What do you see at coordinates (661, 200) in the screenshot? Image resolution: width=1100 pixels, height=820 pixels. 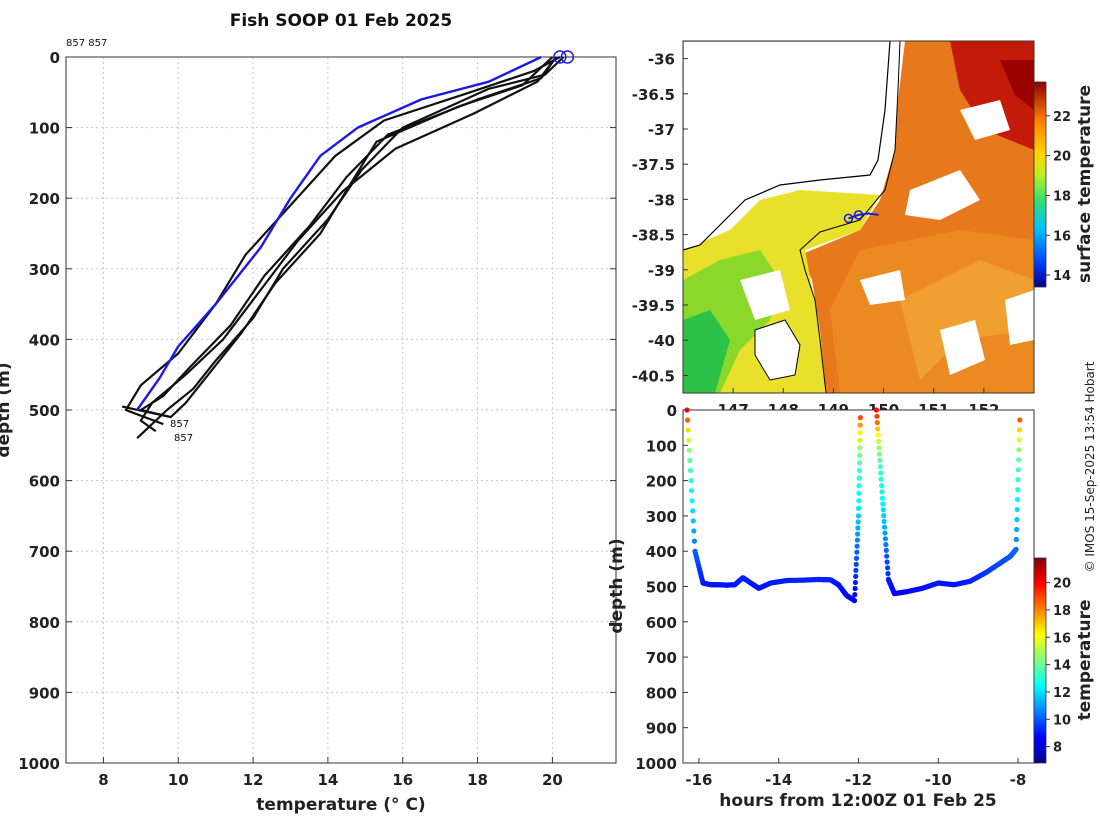 I see `map-y-tick-label: -38` at bounding box center [661, 200].